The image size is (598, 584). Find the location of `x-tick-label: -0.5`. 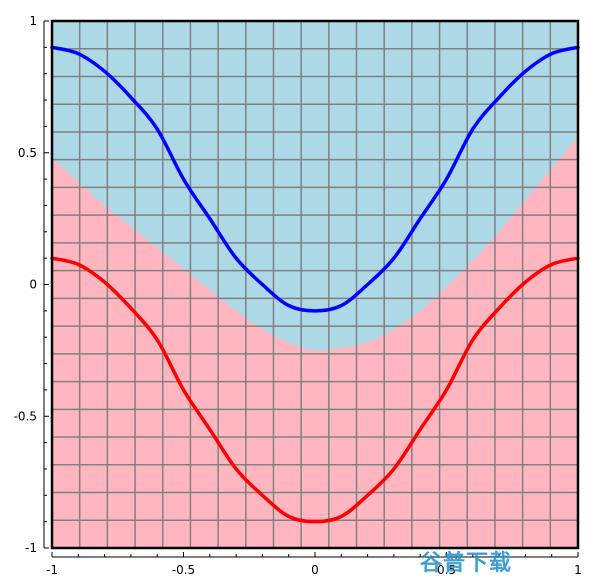

x-tick-label: -0.5 is located at coordinates (183, 570).